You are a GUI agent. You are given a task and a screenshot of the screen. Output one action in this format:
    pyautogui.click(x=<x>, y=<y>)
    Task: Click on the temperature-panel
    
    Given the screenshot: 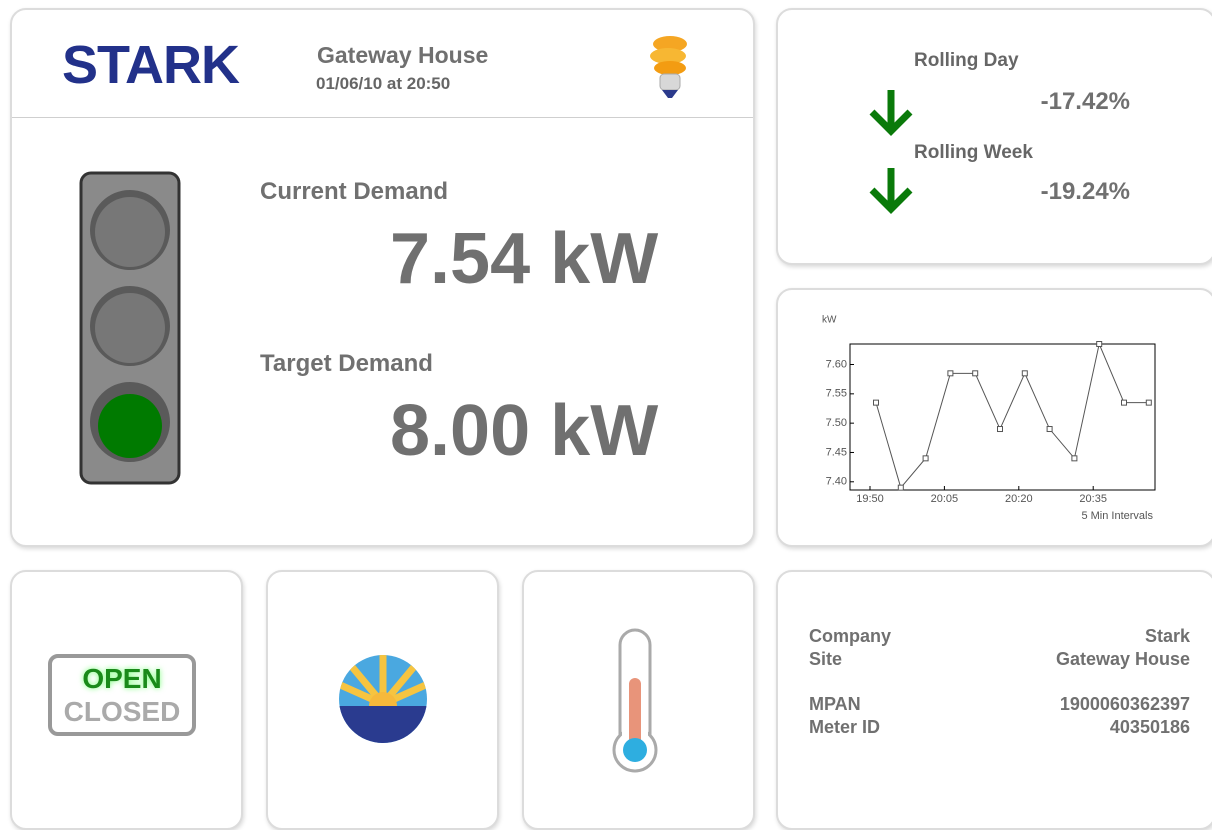 What is the action you would take?
    pyautogui.click(x=638, y=700)
    